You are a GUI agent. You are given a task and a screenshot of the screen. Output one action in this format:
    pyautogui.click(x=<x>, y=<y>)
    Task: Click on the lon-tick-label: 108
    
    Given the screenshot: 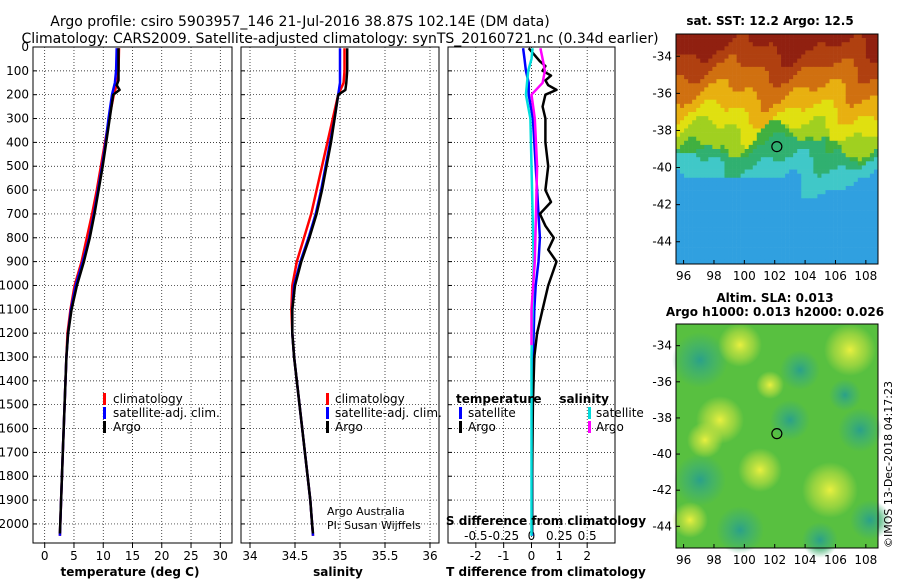 What is the action you would take?
    pyautogui.click(x=865, y=276)
    